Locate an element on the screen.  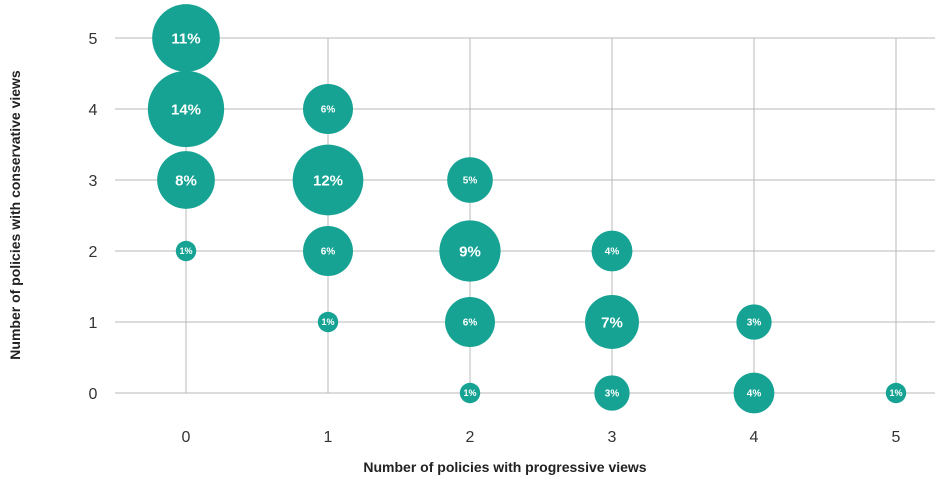
bubble-label: 7% is located at coordinates (612, 322).